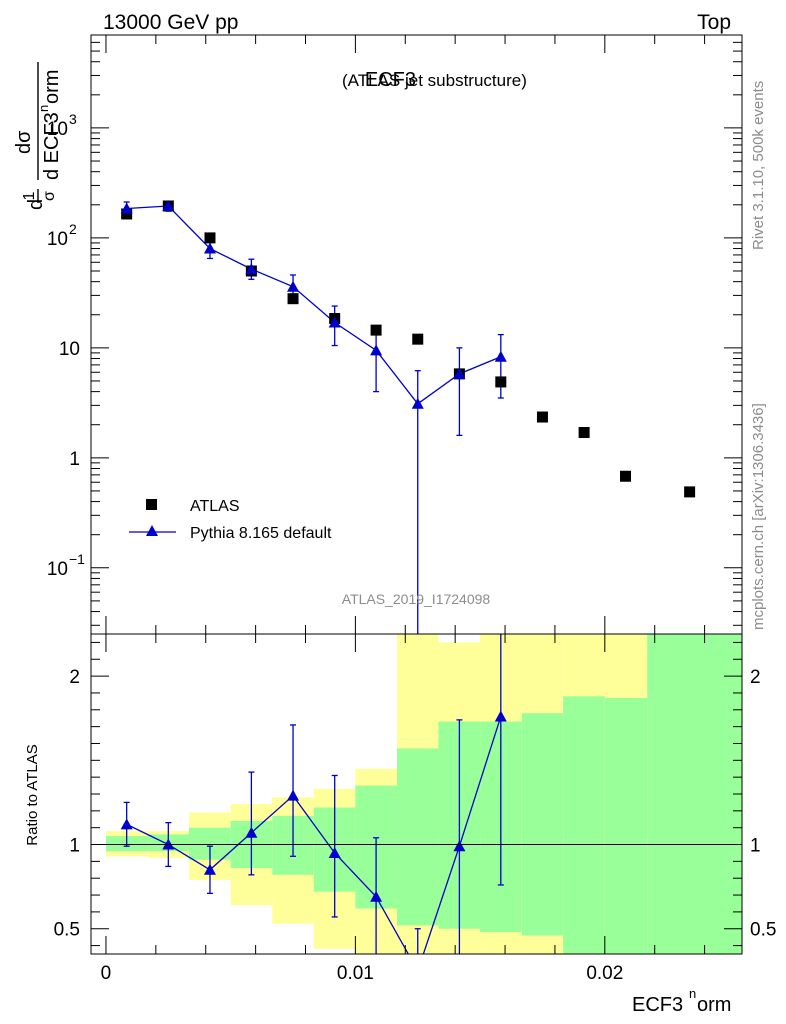 Image resolution: width=786 pixels, height=1024 pixels. Describe the element at coordinates (314, 835) in the screenshot. I see `ratio-pythia-line` at that location.